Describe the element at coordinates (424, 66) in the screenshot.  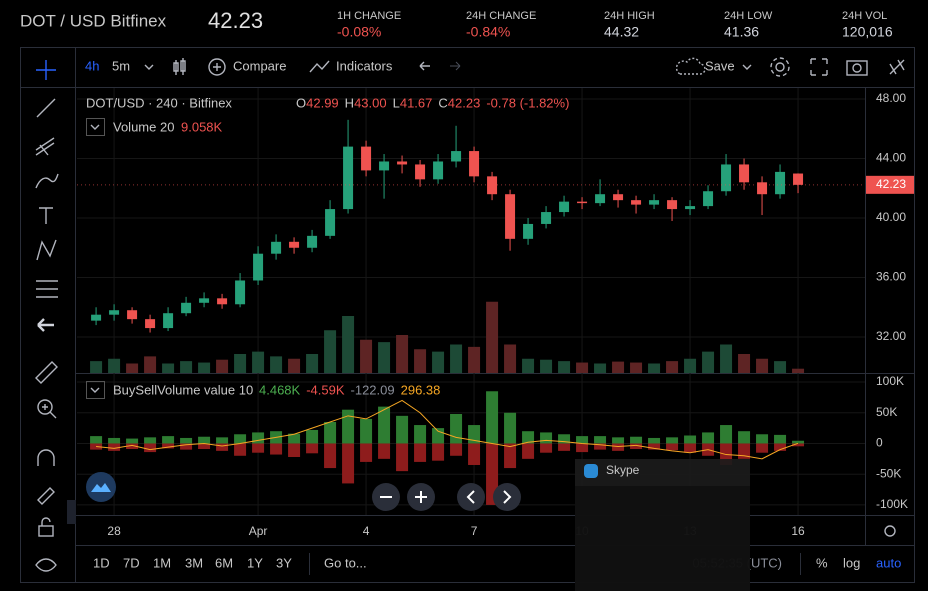
I see `undo-icon` at that location.